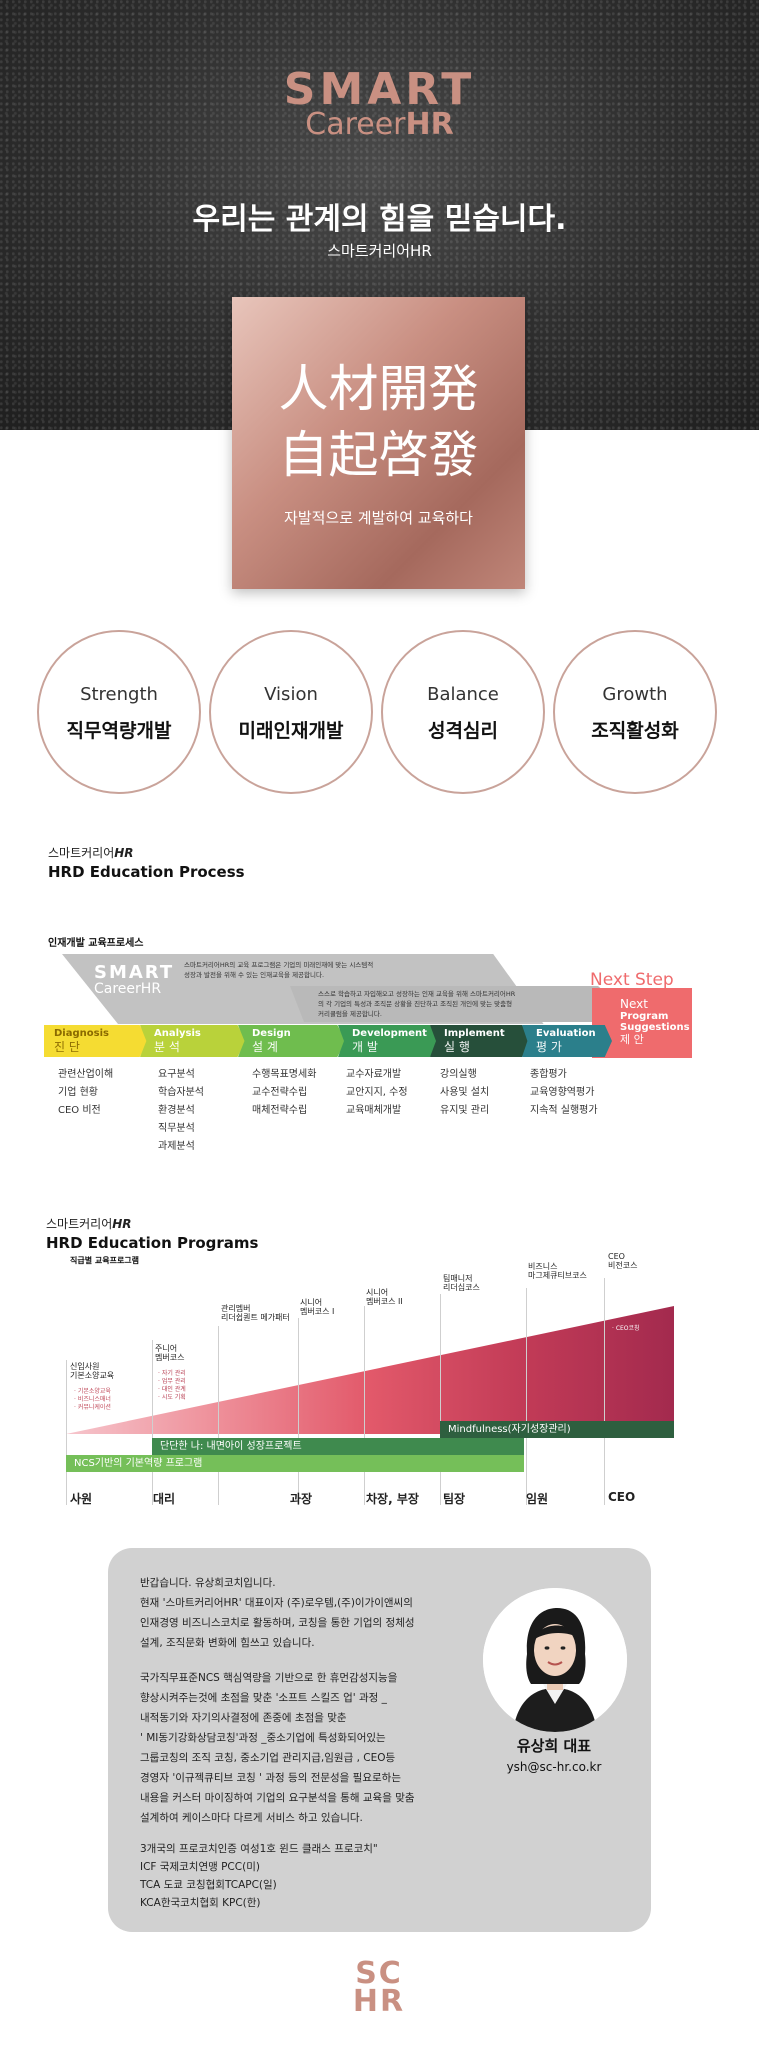 Image resolution: width=759 pixels, height=2048 pixels. What do you see at coordinates (554, 1767) in the screenshot?
I see `profile-email: ysh@sc-hr.co.kr` at bounding box center [554, 1767].